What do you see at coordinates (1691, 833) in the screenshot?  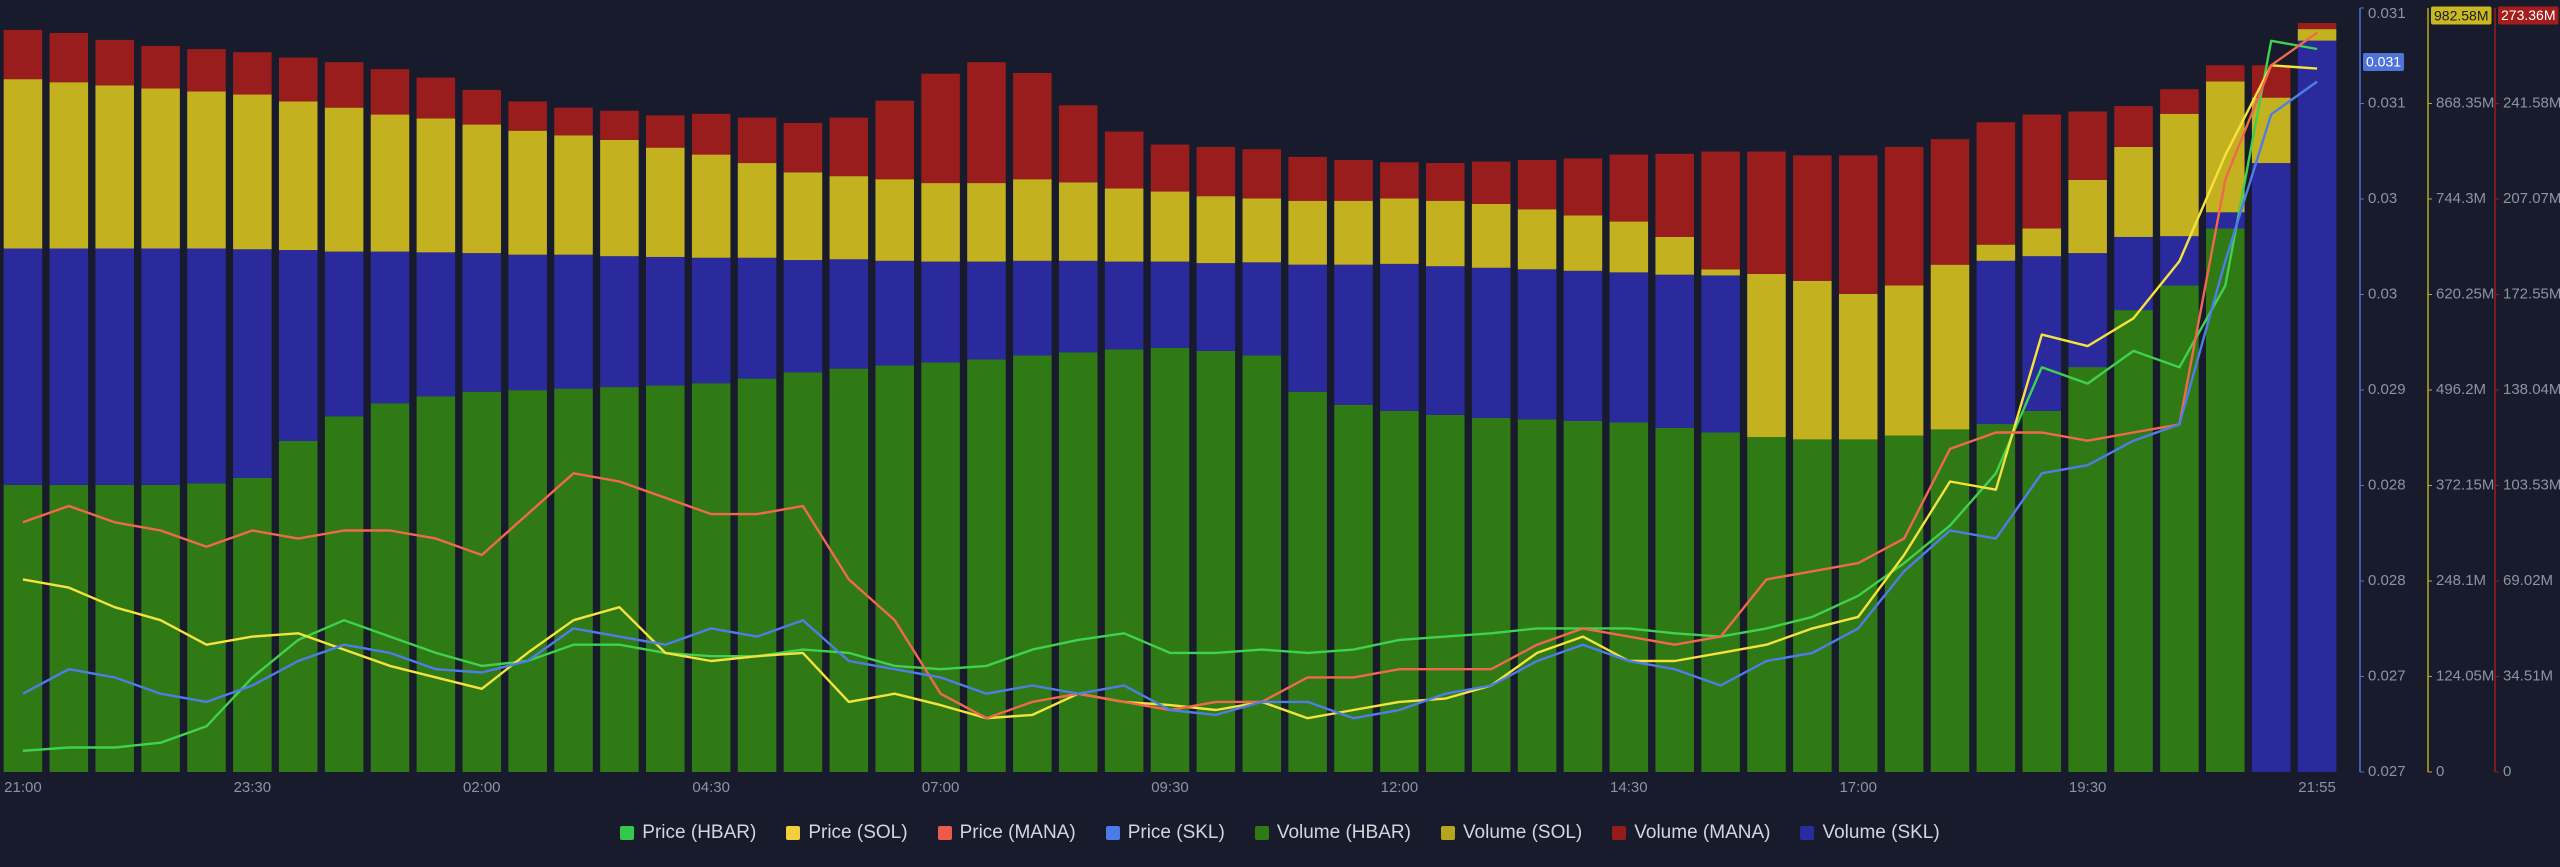 I see `legend-item: Volume (MANA)` at bounding box center [1691, 833].